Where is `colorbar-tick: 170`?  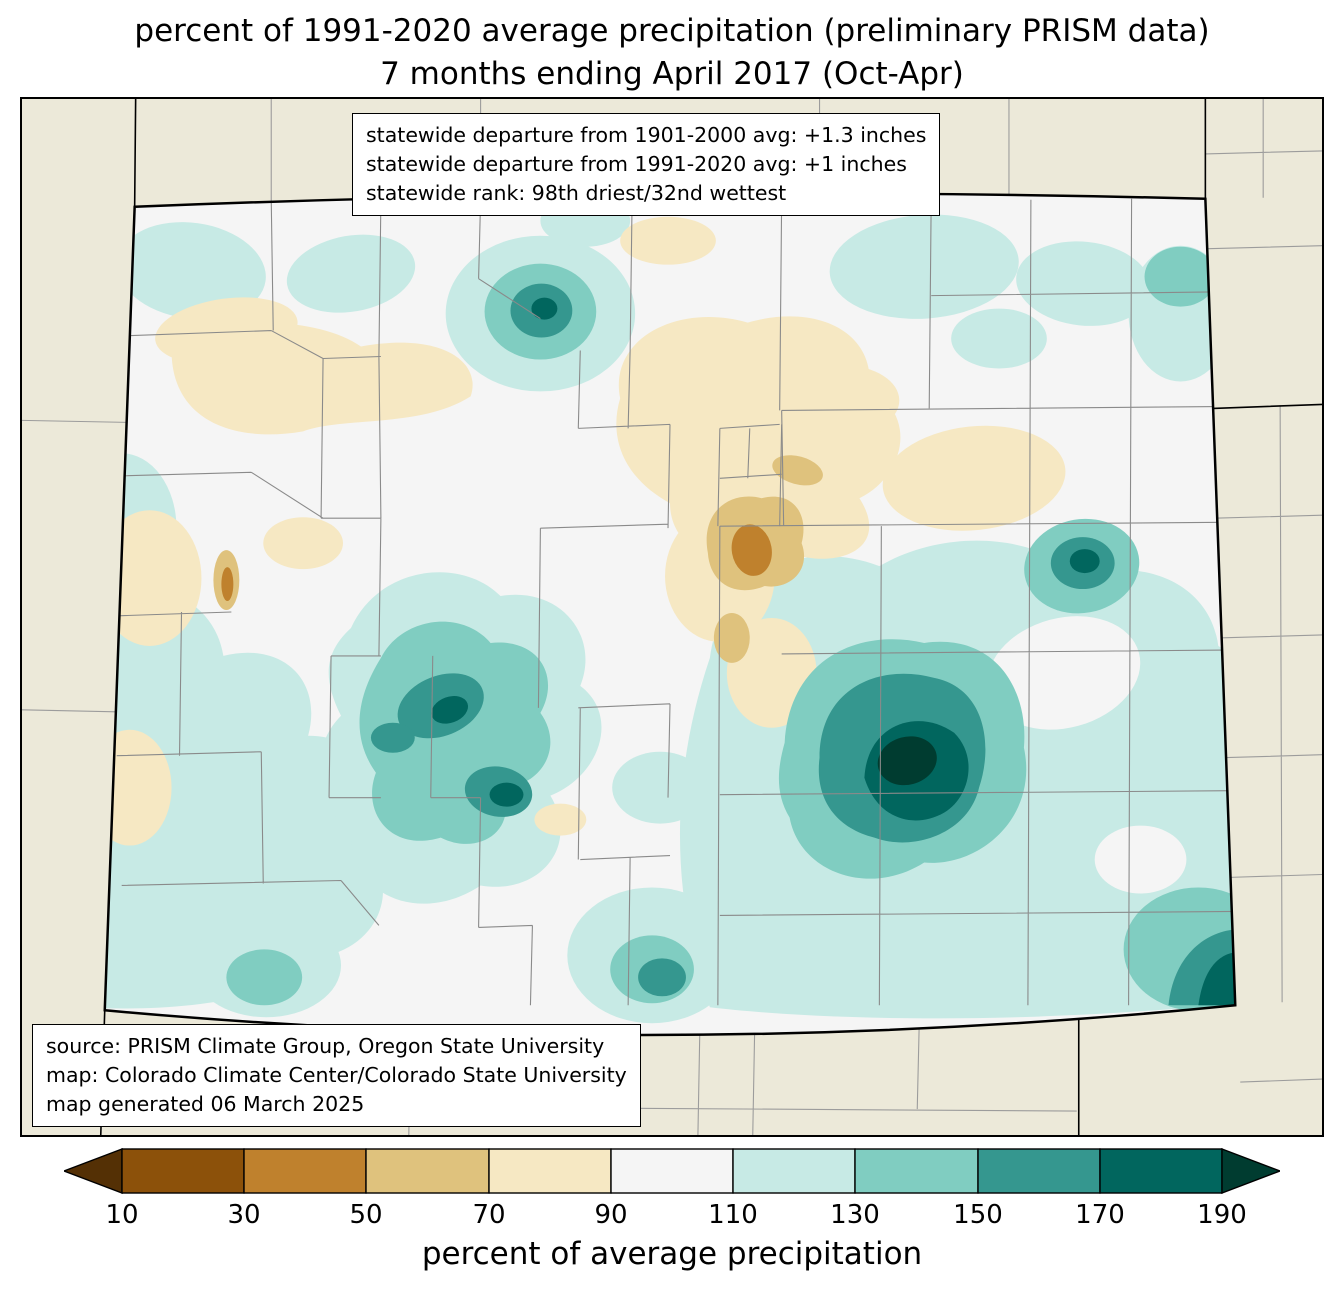 colorbar-tick: 170 is located at coordinates (1100, 1215).